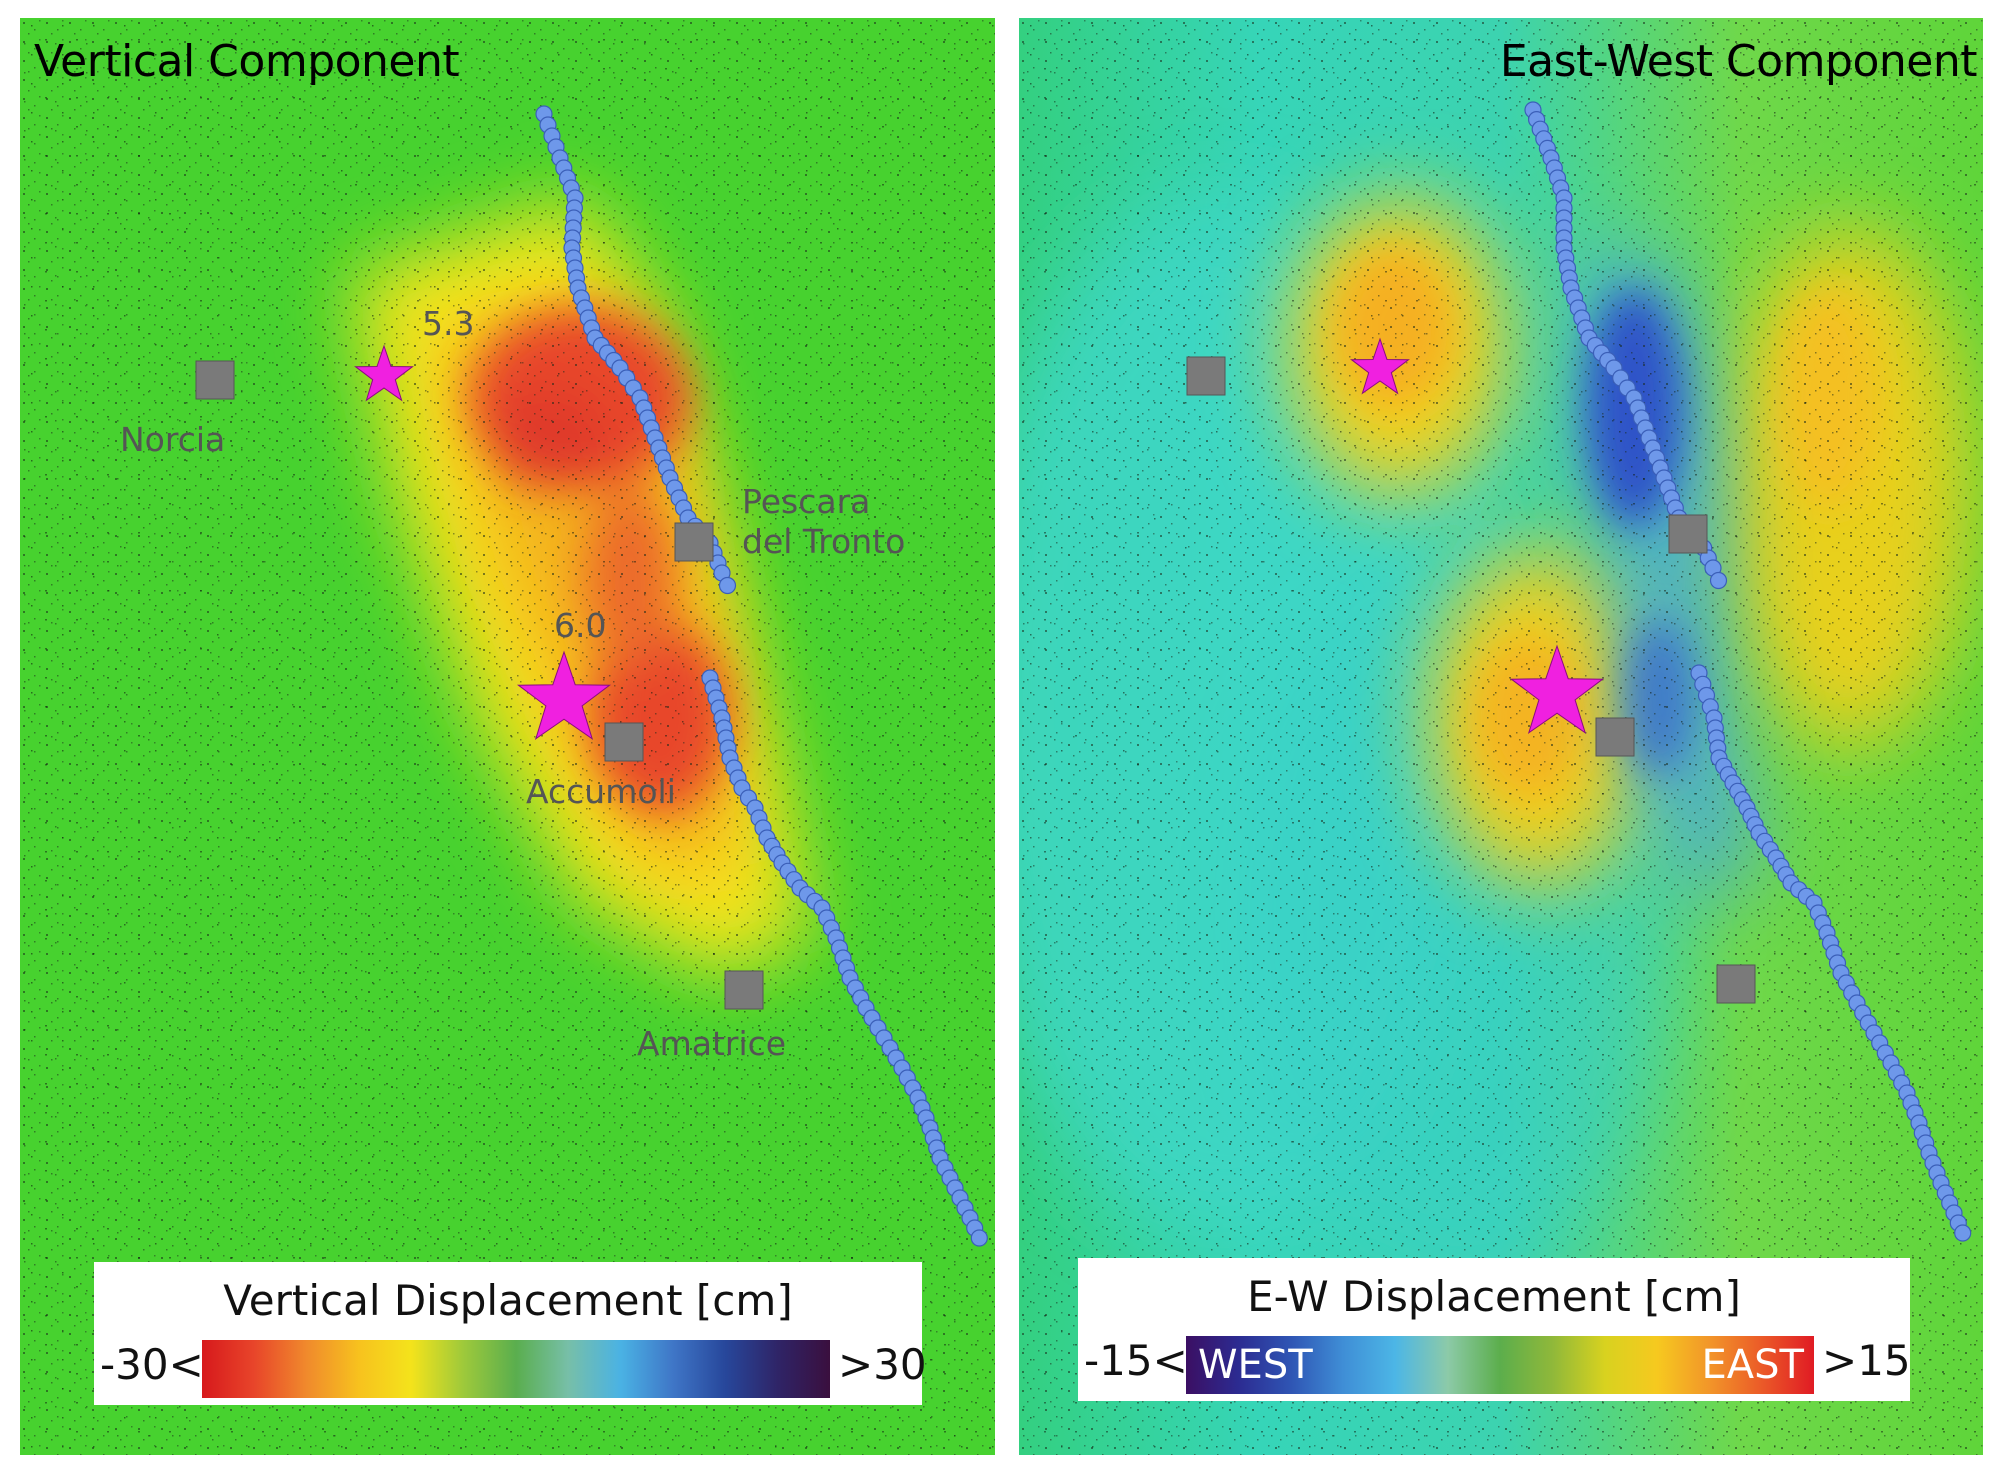 This screenshot has width=2000, height=1470. Describe the element at coordinates (152, 1364) in the screenshot. I see `legend-min-label: -30<` at that location.